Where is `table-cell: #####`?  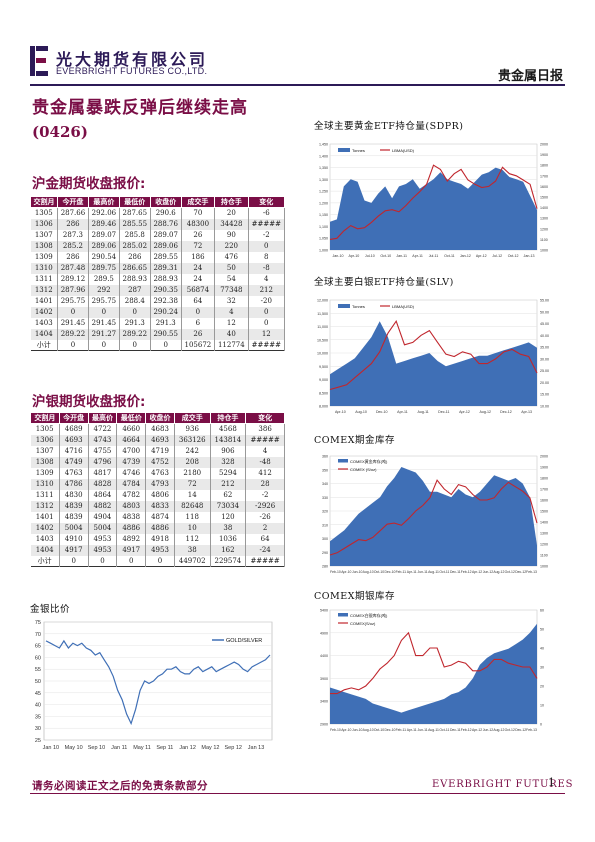
table-cell: ##### is located at coordinates (265, 561).